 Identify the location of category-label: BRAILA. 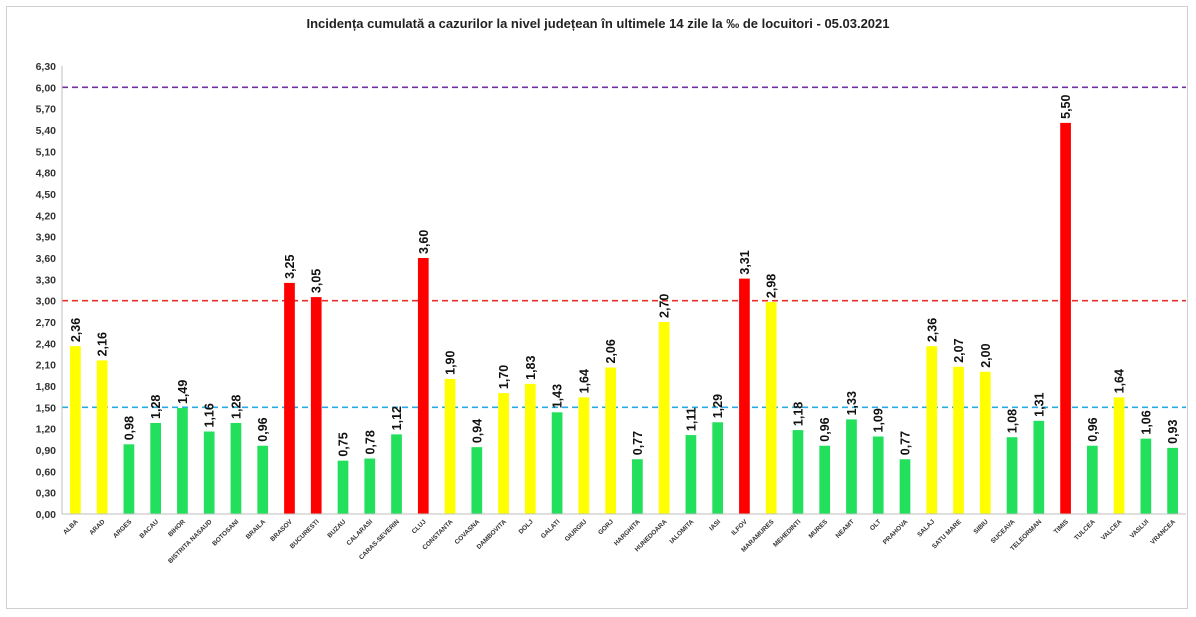
(256, 529).